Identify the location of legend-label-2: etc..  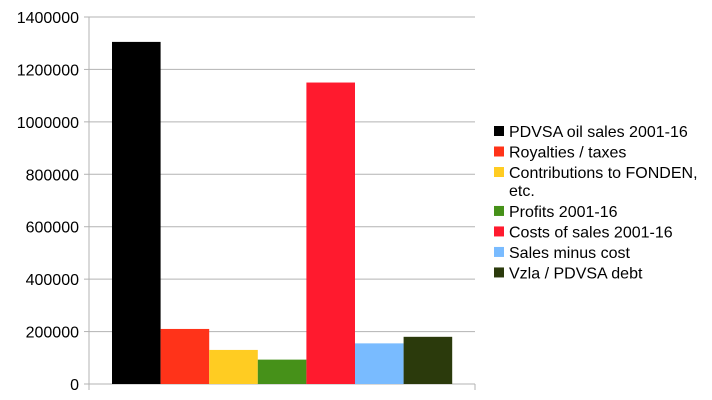
(522, 191).